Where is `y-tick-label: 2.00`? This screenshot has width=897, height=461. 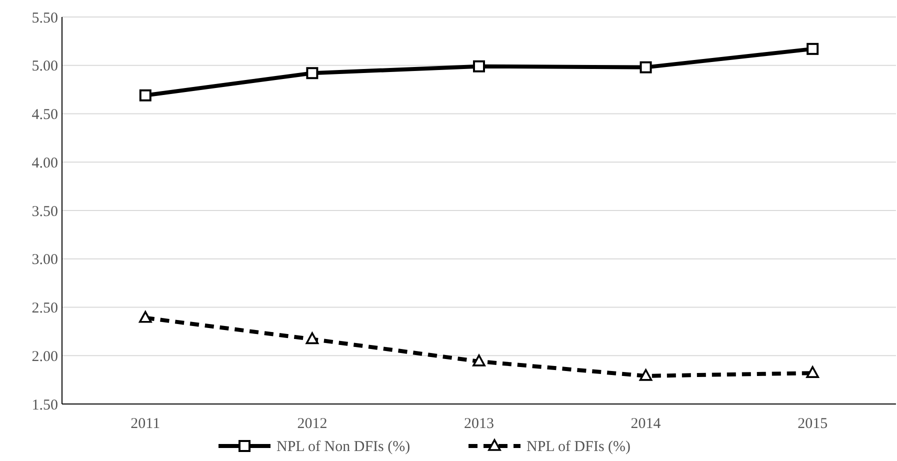 y-tick-label: 2.00 is located at coordinates (45, 356).